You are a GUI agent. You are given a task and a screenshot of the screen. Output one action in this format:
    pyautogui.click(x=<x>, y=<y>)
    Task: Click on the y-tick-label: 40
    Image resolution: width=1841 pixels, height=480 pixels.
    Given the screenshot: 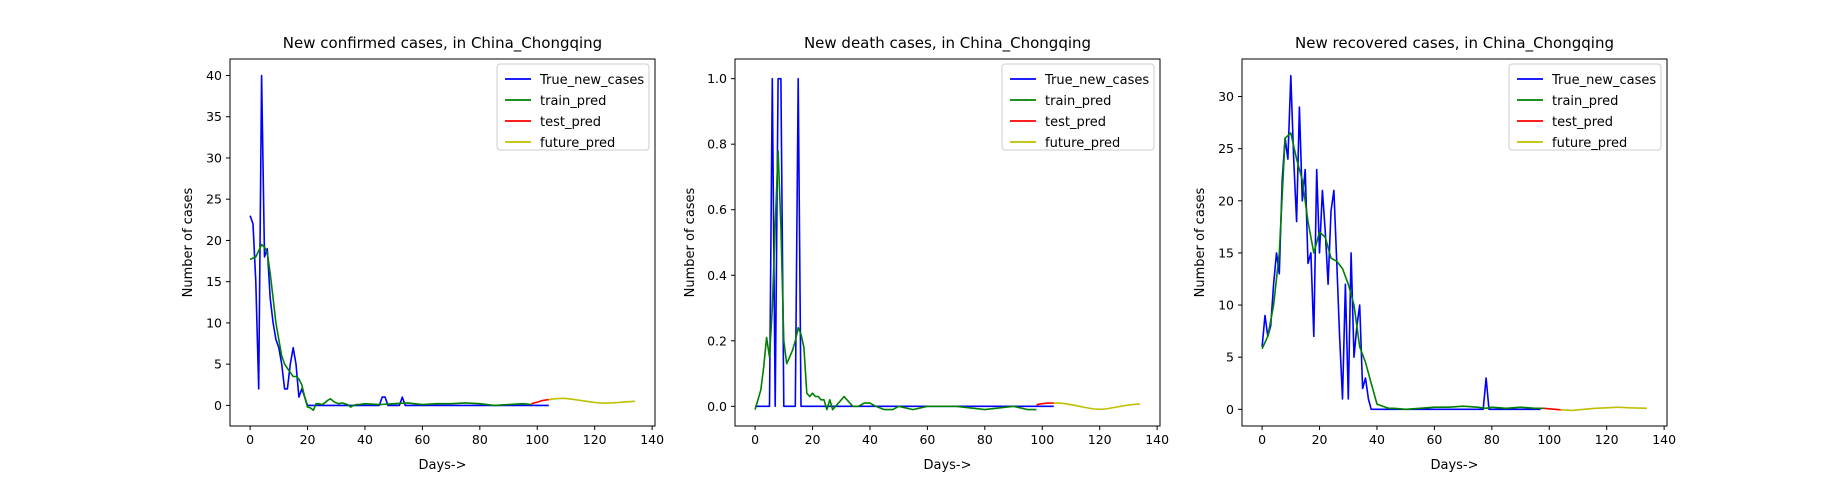 What is the action you would take?
    pyautogui.click(x=214, y=75)
    